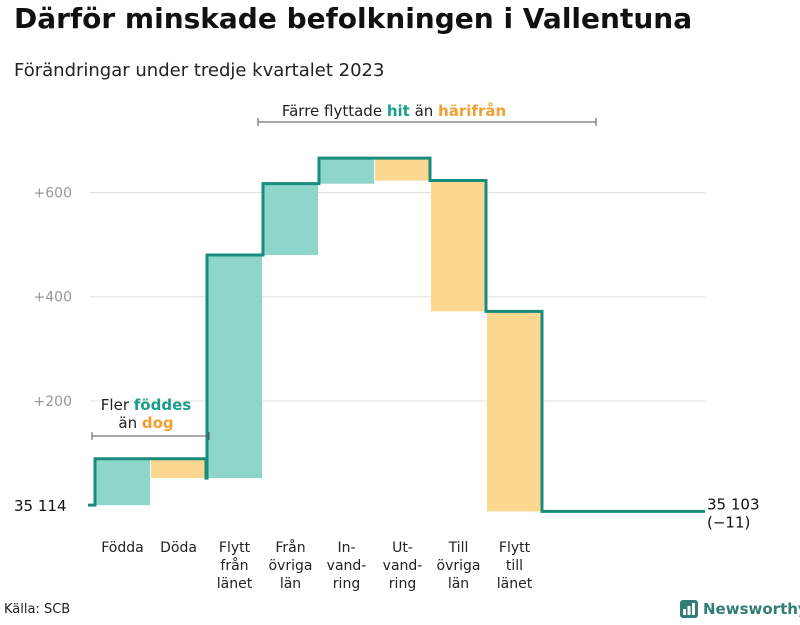 The height and width of the screenshot is (625, 800). Describe the element at coordinates (728, 522) in the screenshot. I see `end-value-label: (−11)` at that location.